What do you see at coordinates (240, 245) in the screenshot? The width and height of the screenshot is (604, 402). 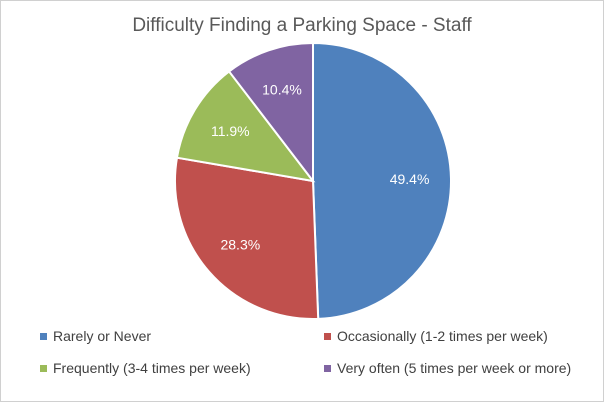 I see `data-label-occasionally-1-2-times-per-week: 28.3%` at bounding box center [240, 245].